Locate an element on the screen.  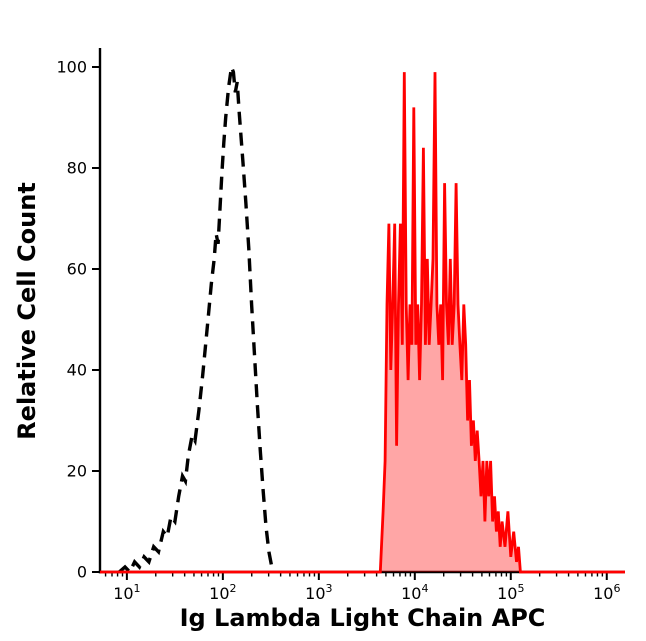
x-tick-label: 10¹ is located at coordinates (126, 592).